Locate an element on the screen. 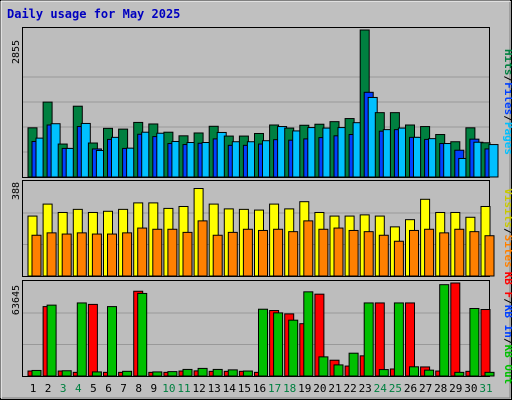 Image resolution: width=512 pixels, height=400 pixels. x-tick-label-day-11: 11 is located at coordinates (183, 388).